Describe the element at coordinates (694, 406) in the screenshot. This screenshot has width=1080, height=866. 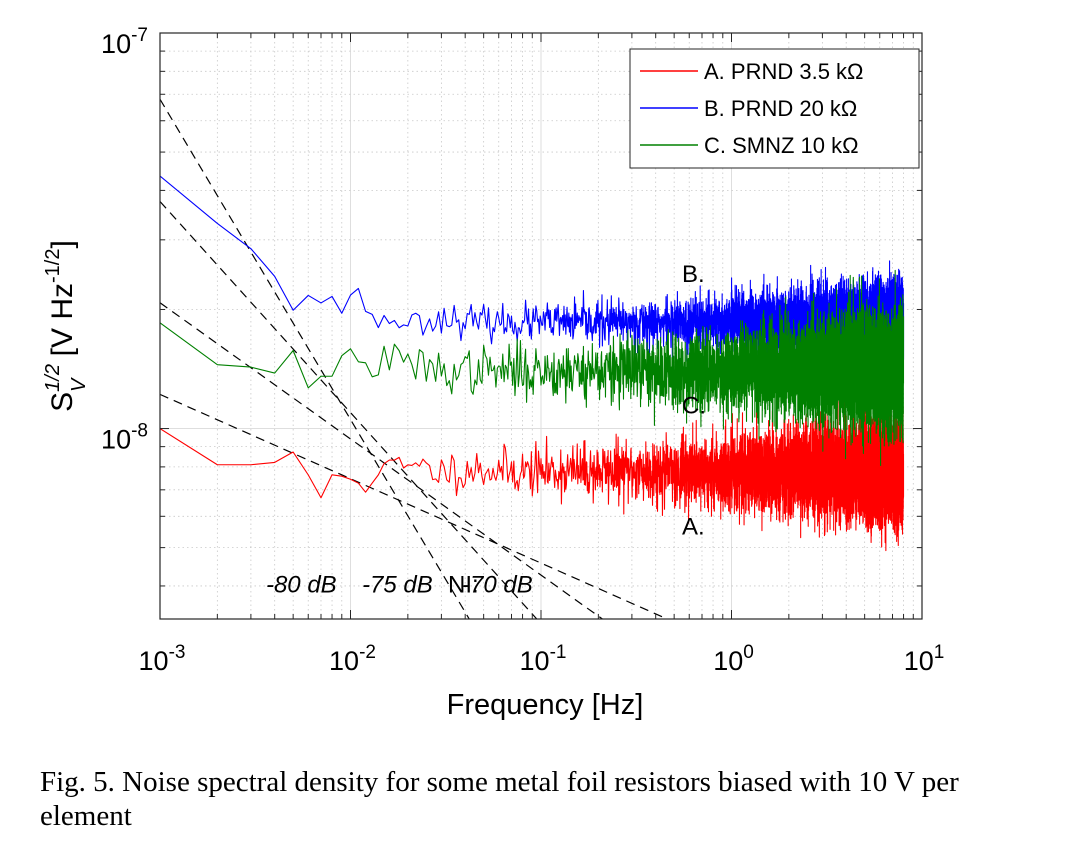
I see `annotation-2: C.` at that location.